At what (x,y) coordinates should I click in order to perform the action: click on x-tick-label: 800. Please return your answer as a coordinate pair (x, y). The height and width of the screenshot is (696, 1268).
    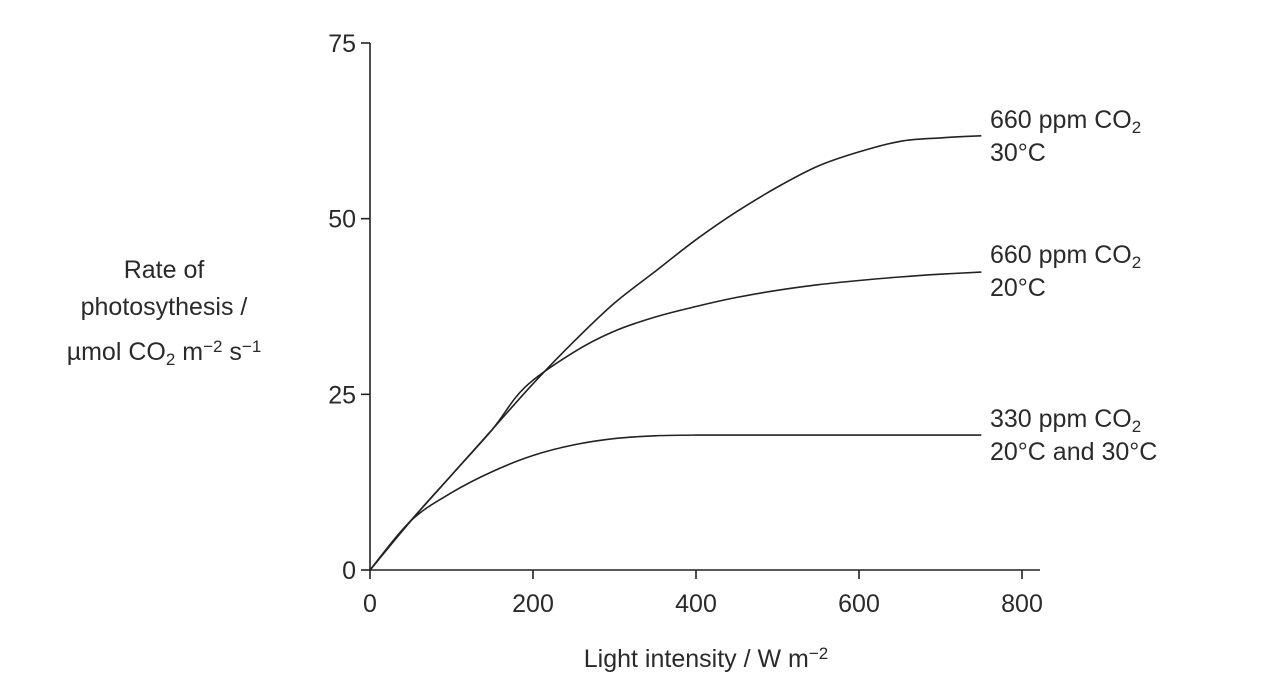
    Looking at the image, I should click on (1022, 604).